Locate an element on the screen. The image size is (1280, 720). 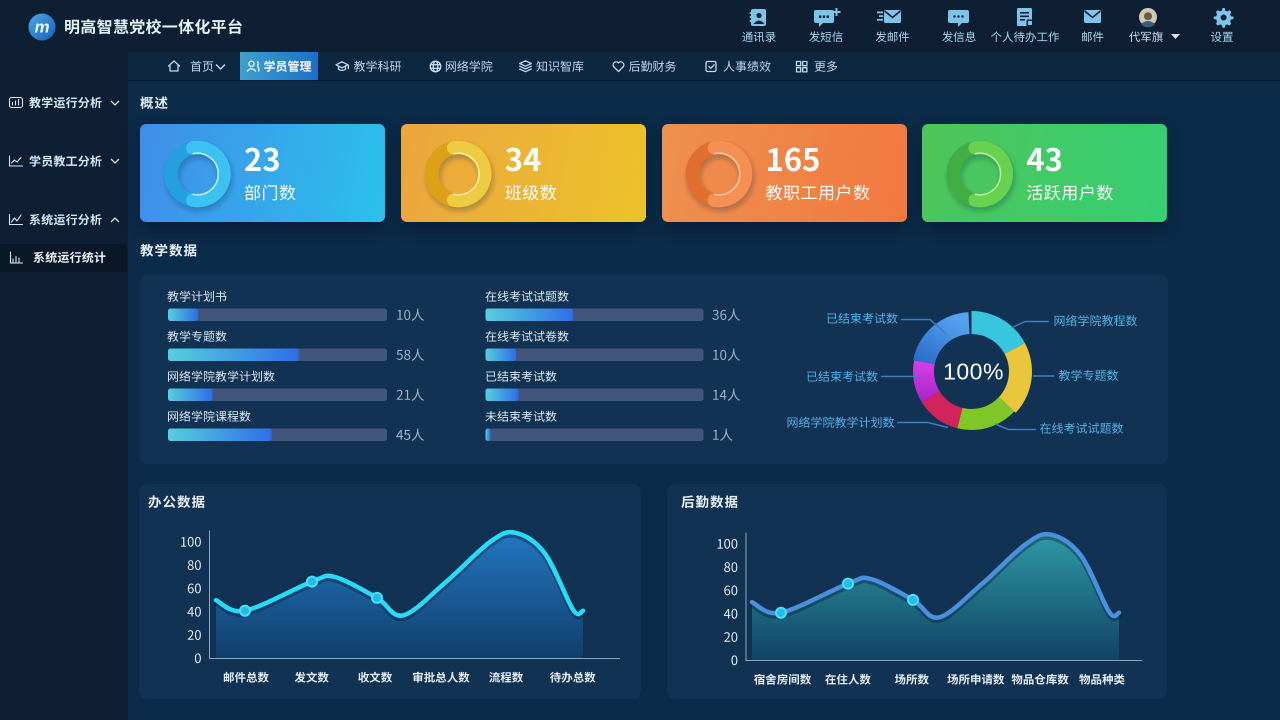
svg-text: m is located at coordinates (41, 27).